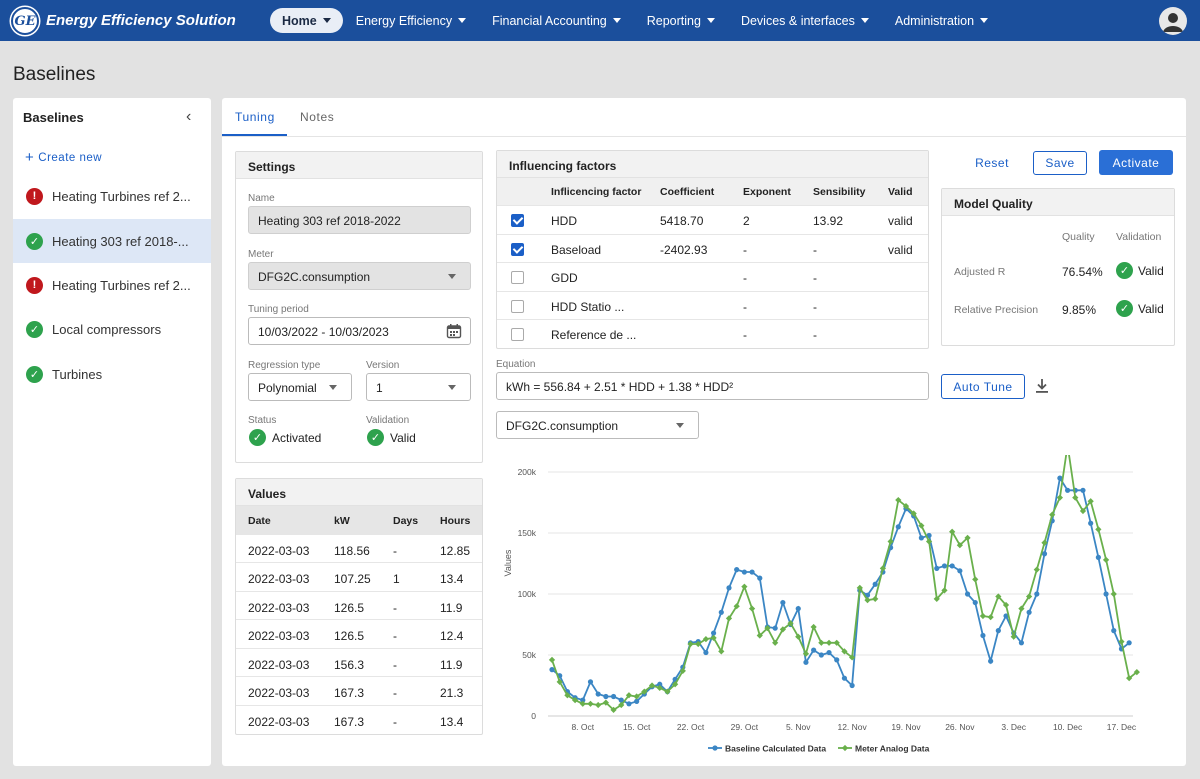  What do you see at coordinates (323, 332) in the screenshot?
I see `tuning-period-value: 10/03/2022 - 10/03/2023` at bounding box center [323, 332].